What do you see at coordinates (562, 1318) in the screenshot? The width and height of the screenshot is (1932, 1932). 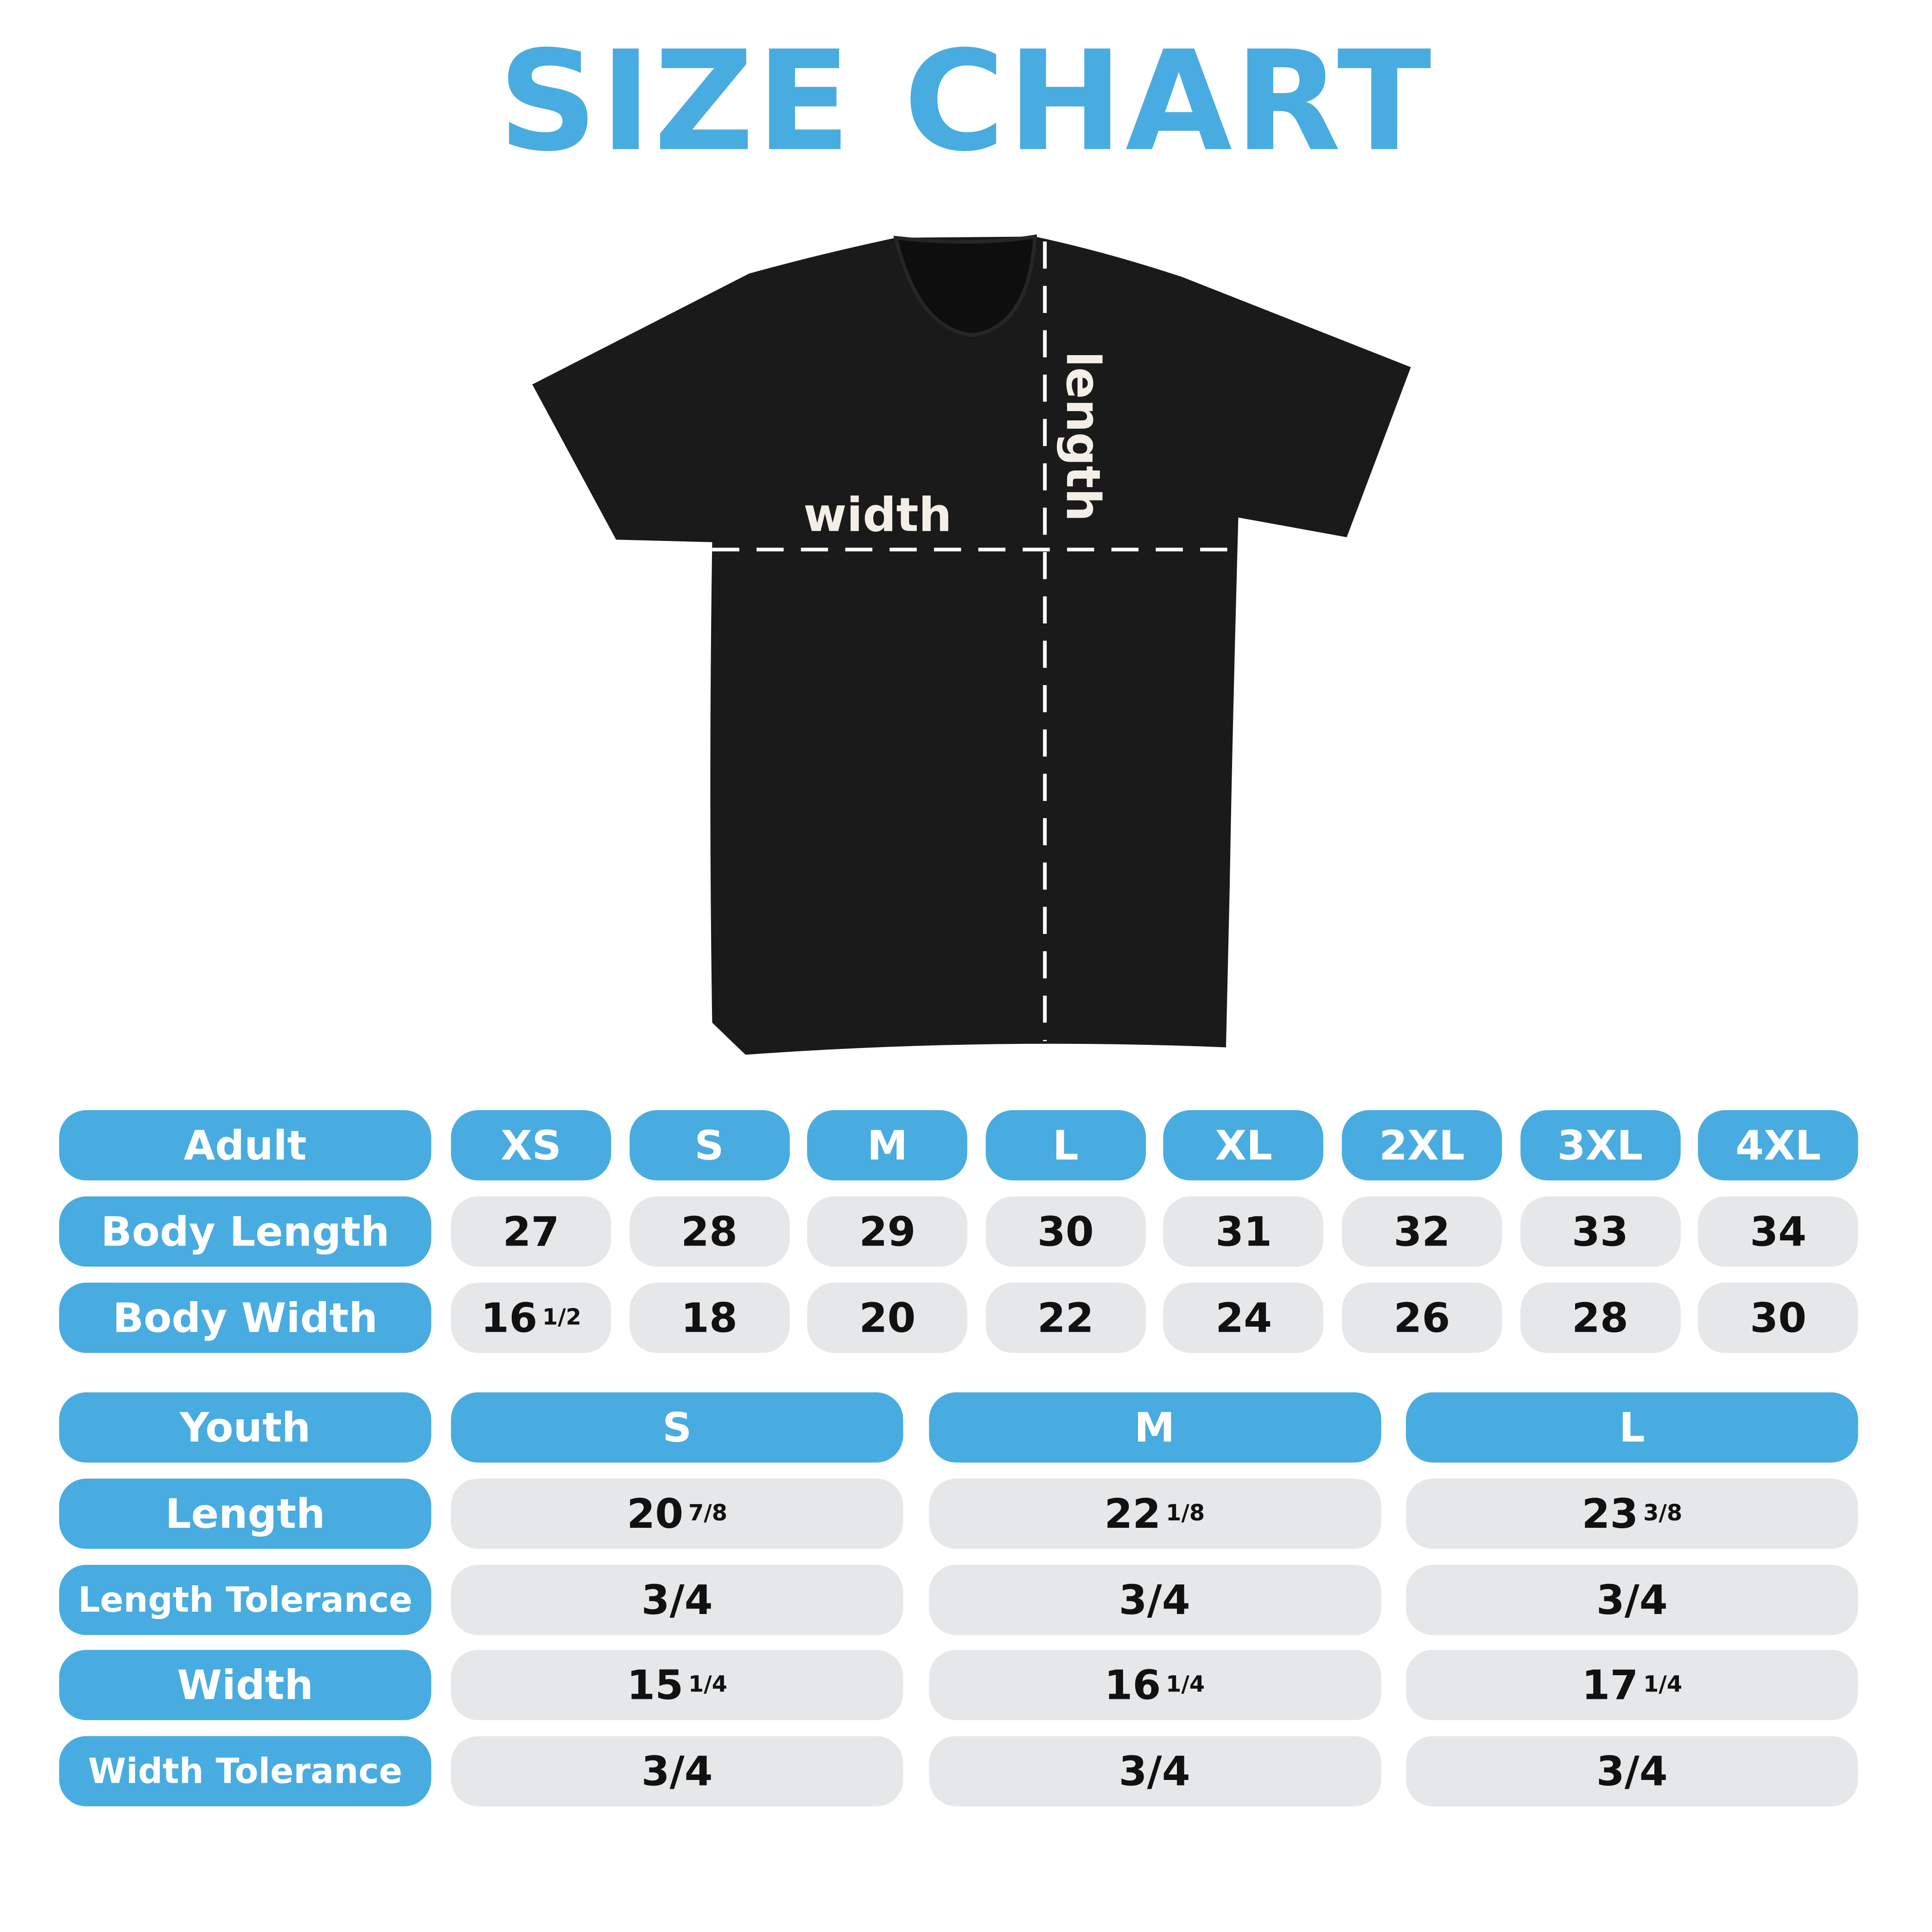 I see `cell-fraction: 1/2` at bounding box center [562, 1318].